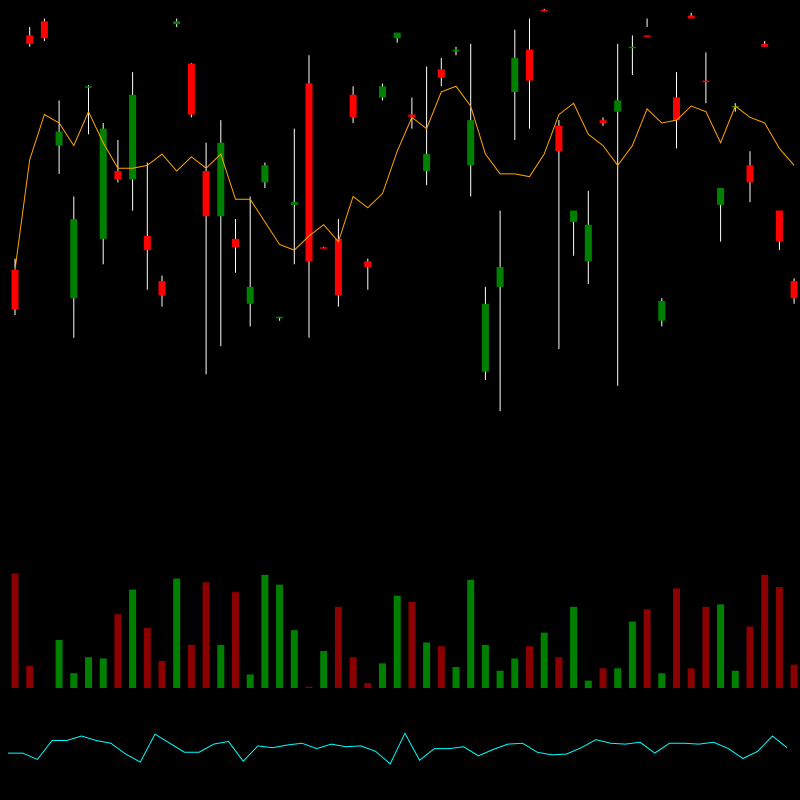  I want to click on indicator-line, so click(398, 748).